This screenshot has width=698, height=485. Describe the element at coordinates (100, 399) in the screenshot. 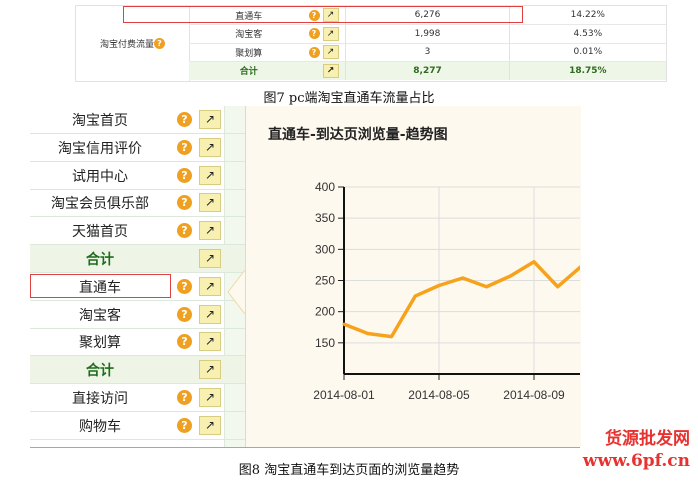

I see `sidebar-item-label: 直接访问` at that location.